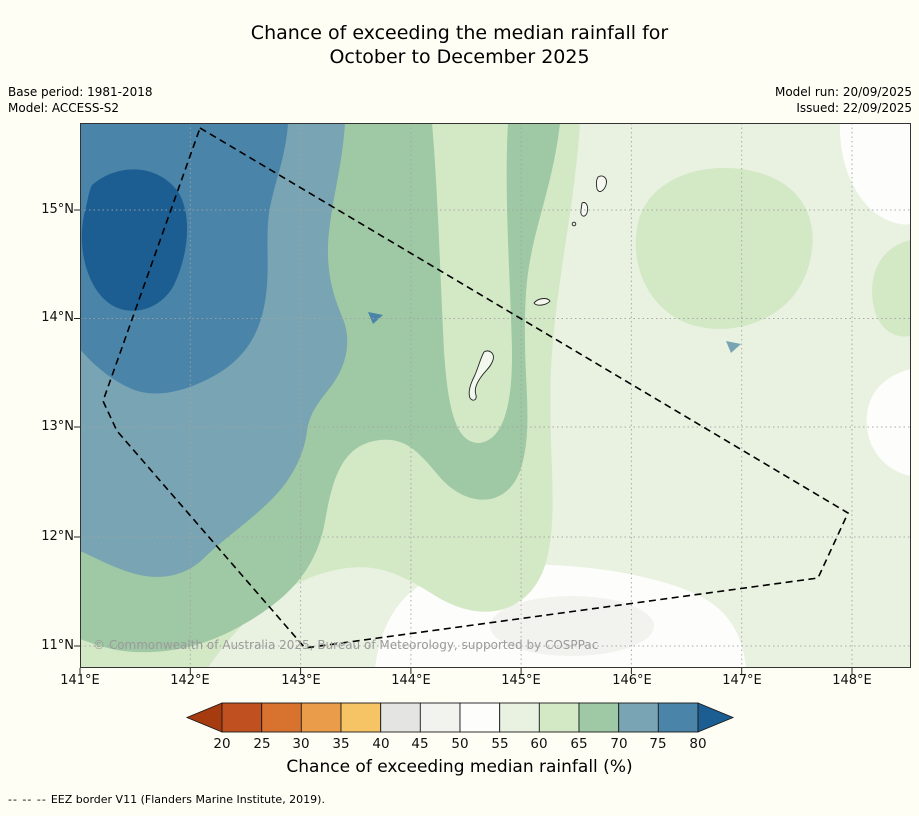  I want to click on cbar-tick-label: 75, so click(658, 744).